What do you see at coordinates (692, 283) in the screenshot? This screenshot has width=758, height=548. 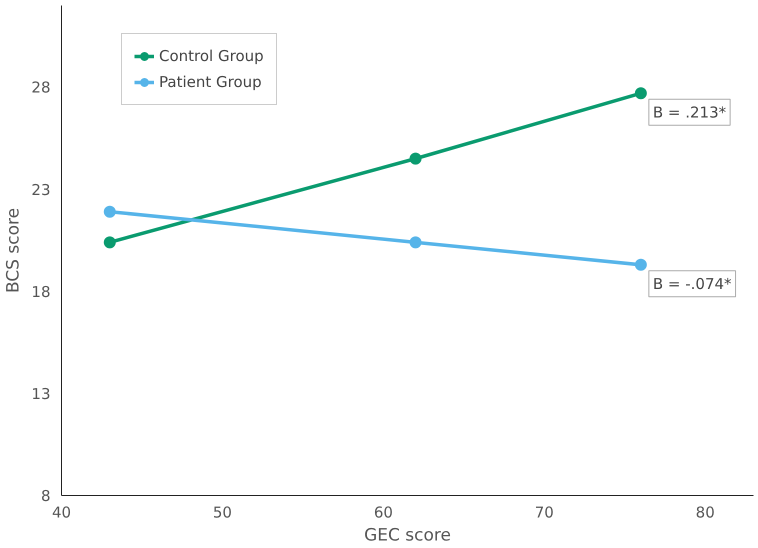 I see `annotation: B = -.074*` at bounding box center [692, 283].